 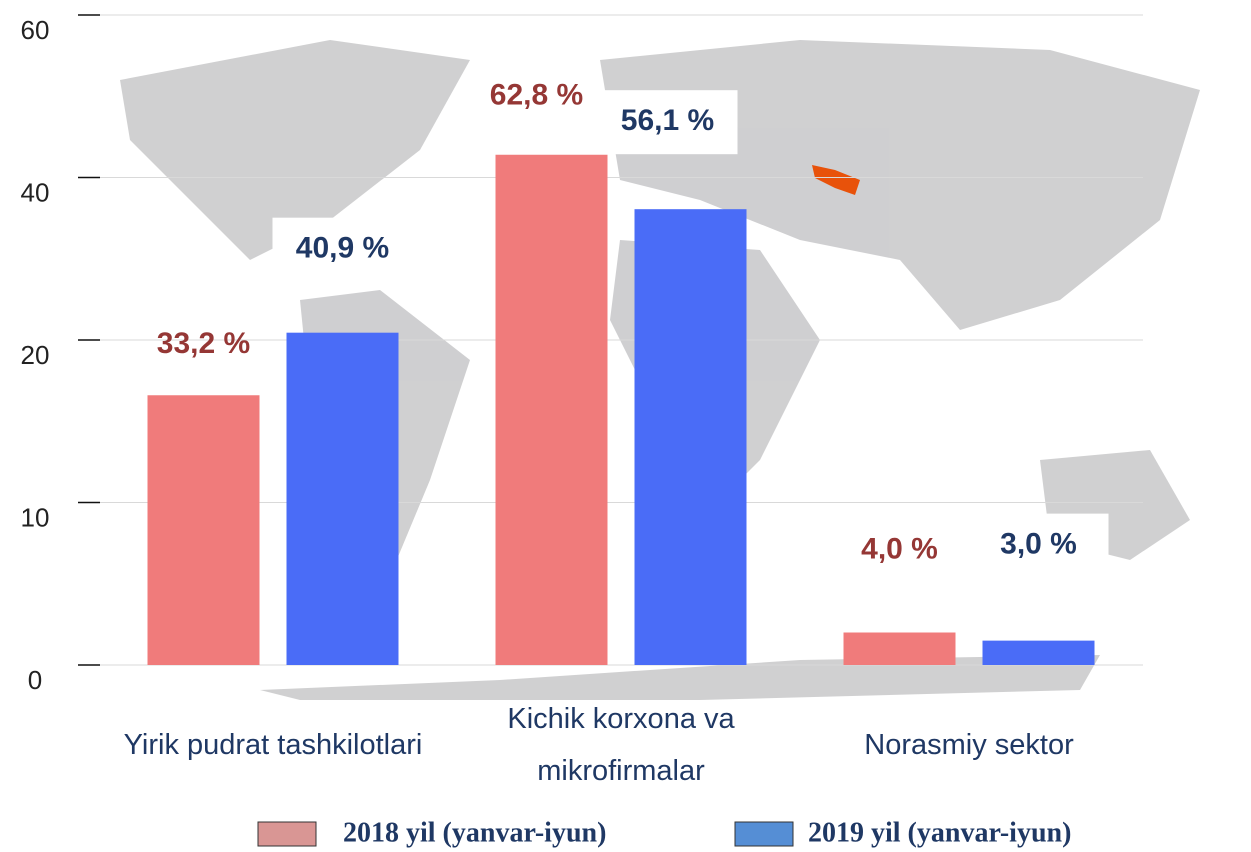 I want to click on y-tick-label: 20, so click(x=35, y=355).